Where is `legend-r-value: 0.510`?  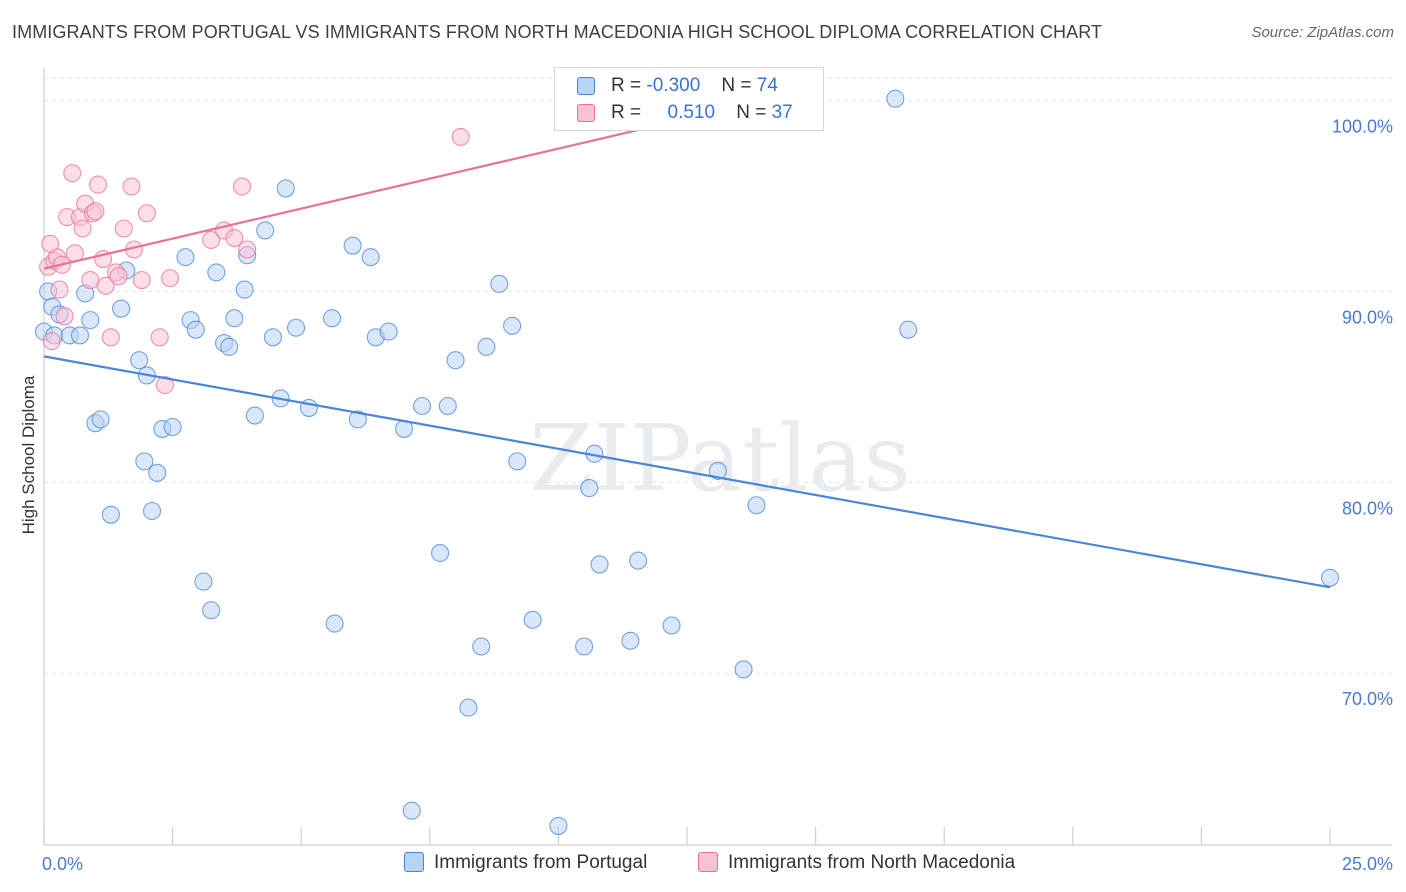 legend-r-value: 0.510 is located at coordinates (691, 112).